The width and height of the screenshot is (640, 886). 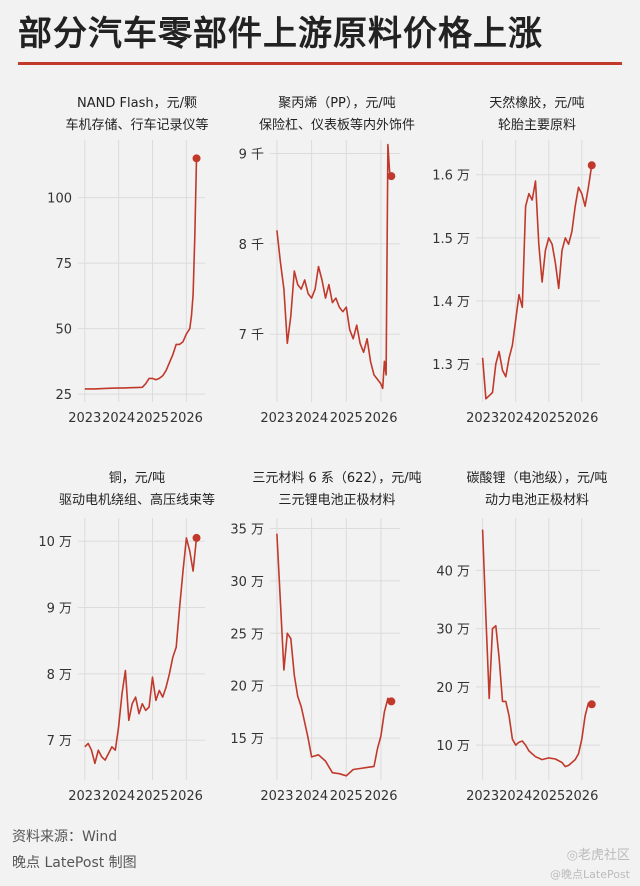 What do you see at coordinates (590, 874) in the screenshot?
I see `latepost-watermark: @晚点LatePost` at bounding box center [590, 874].